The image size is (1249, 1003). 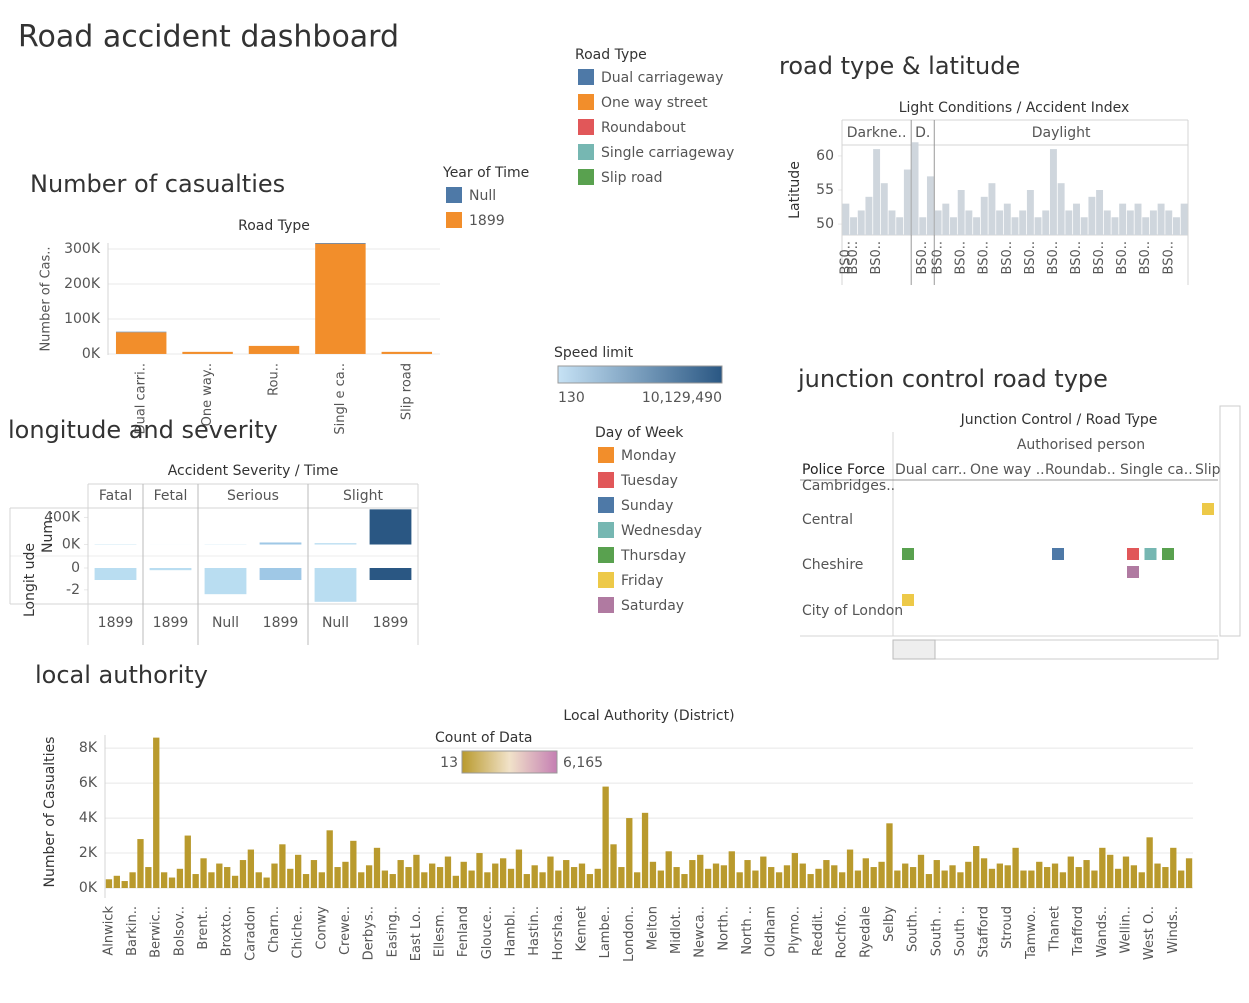 What do you see at coordinates (75, 568) in the screenshot?
I see `y-tick-label: 0` at bounding box center [75, 568].